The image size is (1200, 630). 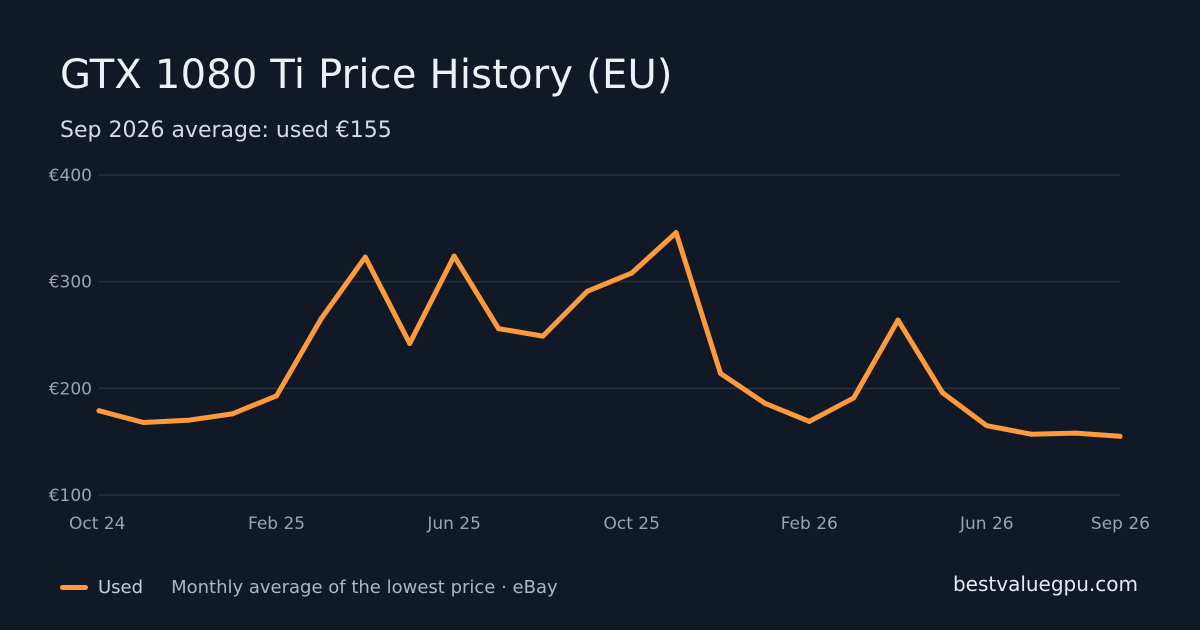 I want to click on y-tick-label: €300, so click(x=70, y=283).